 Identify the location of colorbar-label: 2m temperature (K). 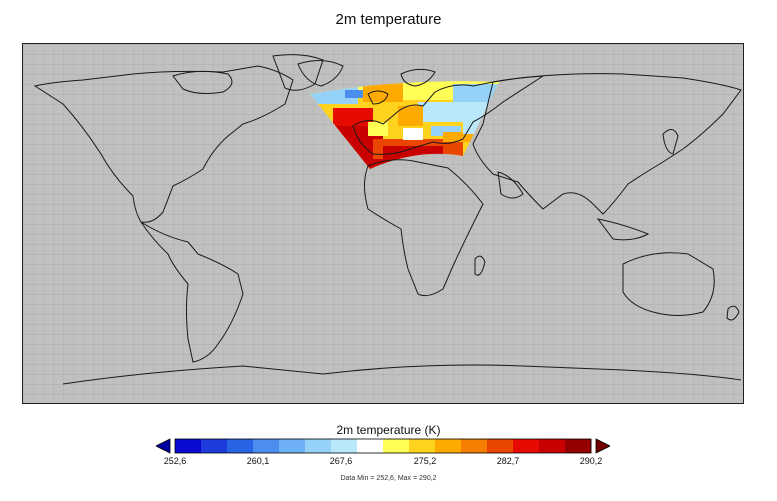
(388, 430).